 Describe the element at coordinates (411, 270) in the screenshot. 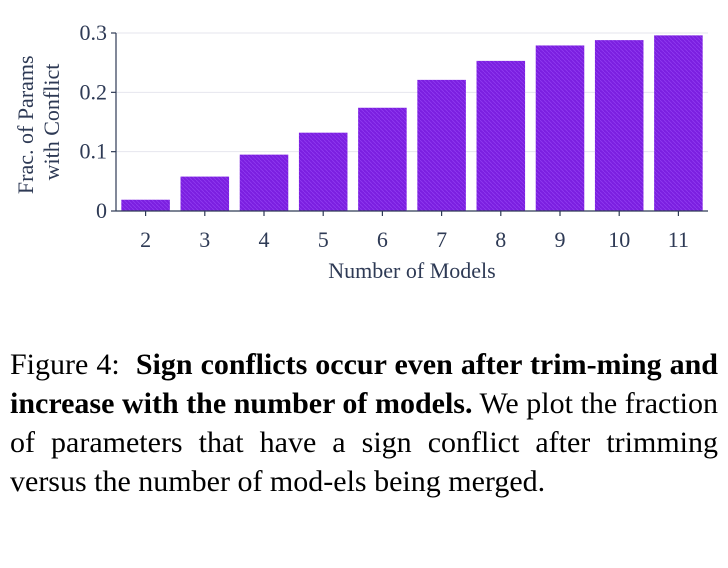

I see `x-axis-label: Number of Models` at that location.